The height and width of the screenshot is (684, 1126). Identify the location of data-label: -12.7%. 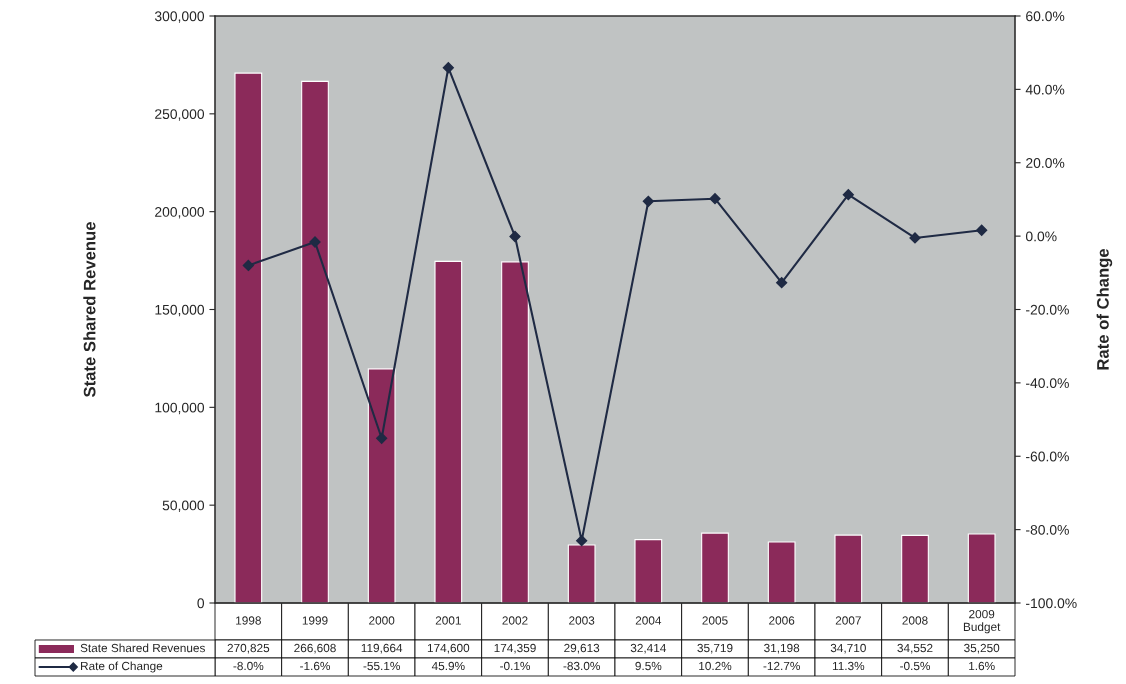
(781, 666).